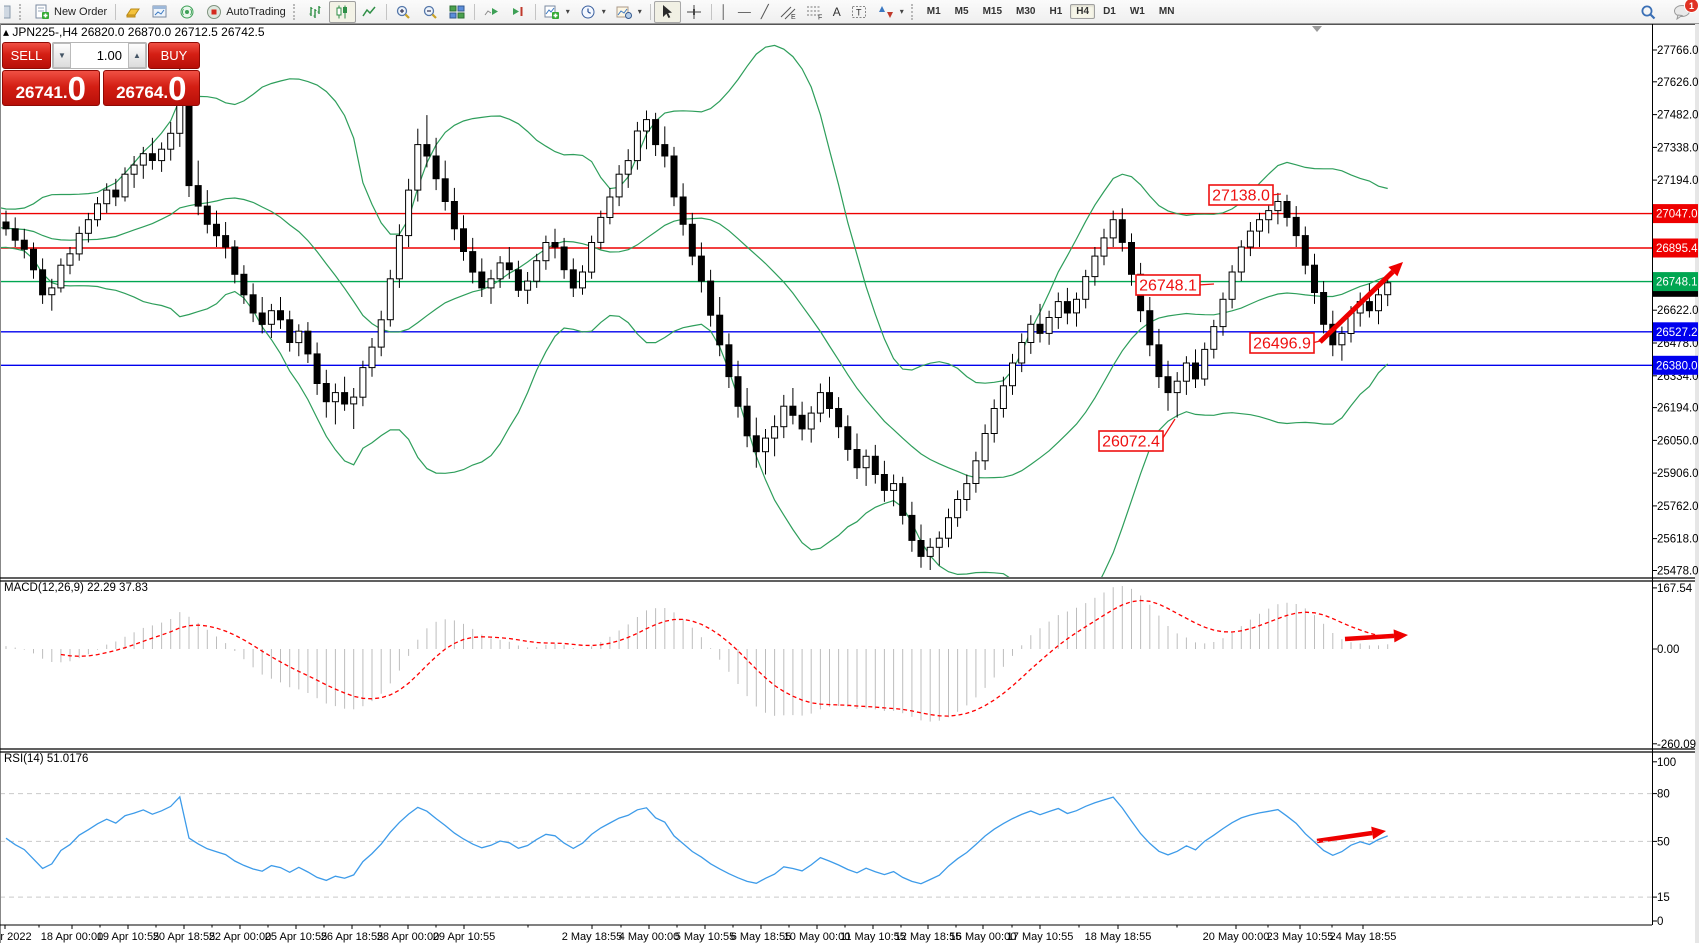 This screenshot has width=1699, height=943. I want to click on zoom-out-button, so click(430, 12).